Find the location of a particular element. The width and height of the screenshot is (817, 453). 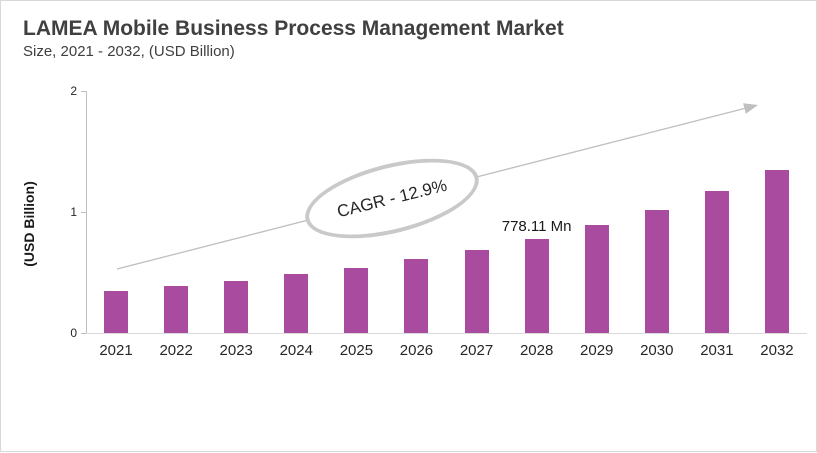

x-tick-label-2027: 2027 is located at coordinates (476, 350).